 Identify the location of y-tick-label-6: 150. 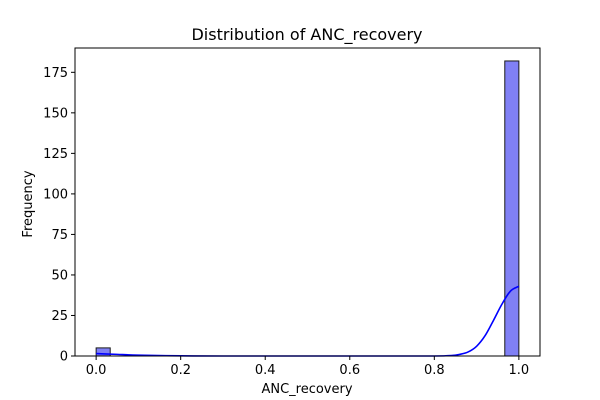
(55, 113).